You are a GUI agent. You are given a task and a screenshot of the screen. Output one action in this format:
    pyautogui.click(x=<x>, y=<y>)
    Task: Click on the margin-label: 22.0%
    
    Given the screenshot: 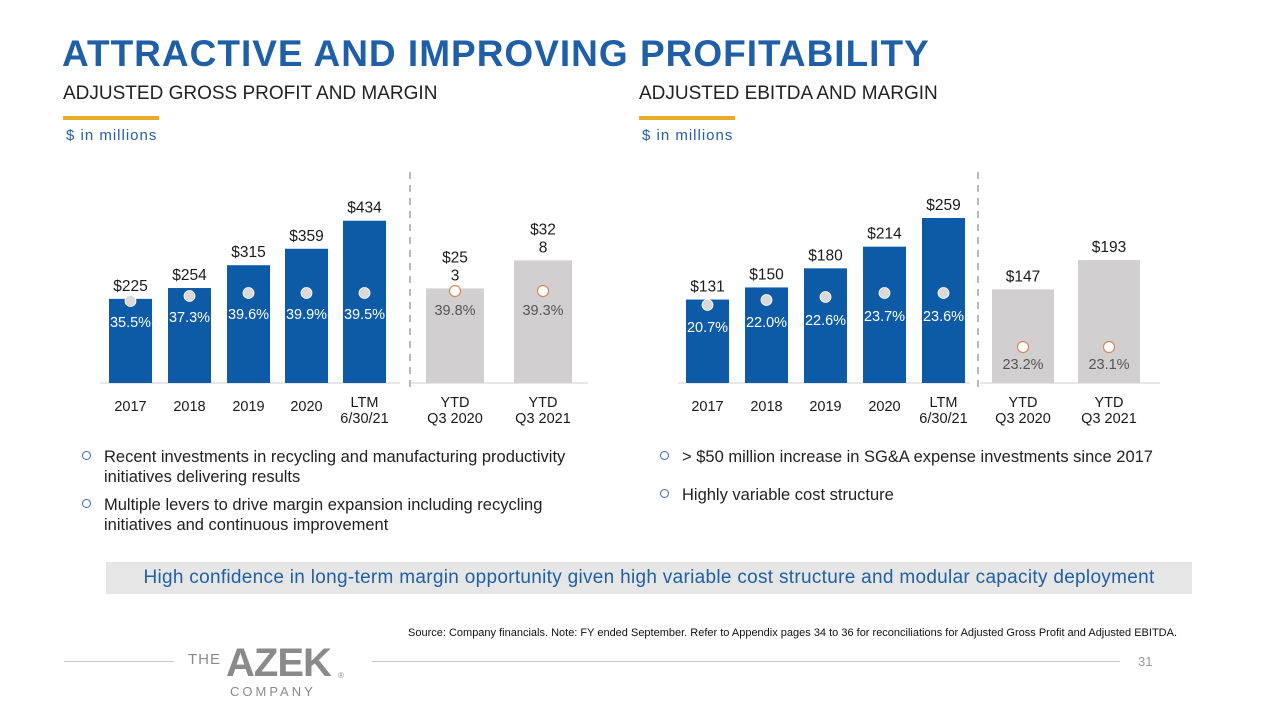 What is the action you would take?
    pyautogui.click(x=766, y=323)
    